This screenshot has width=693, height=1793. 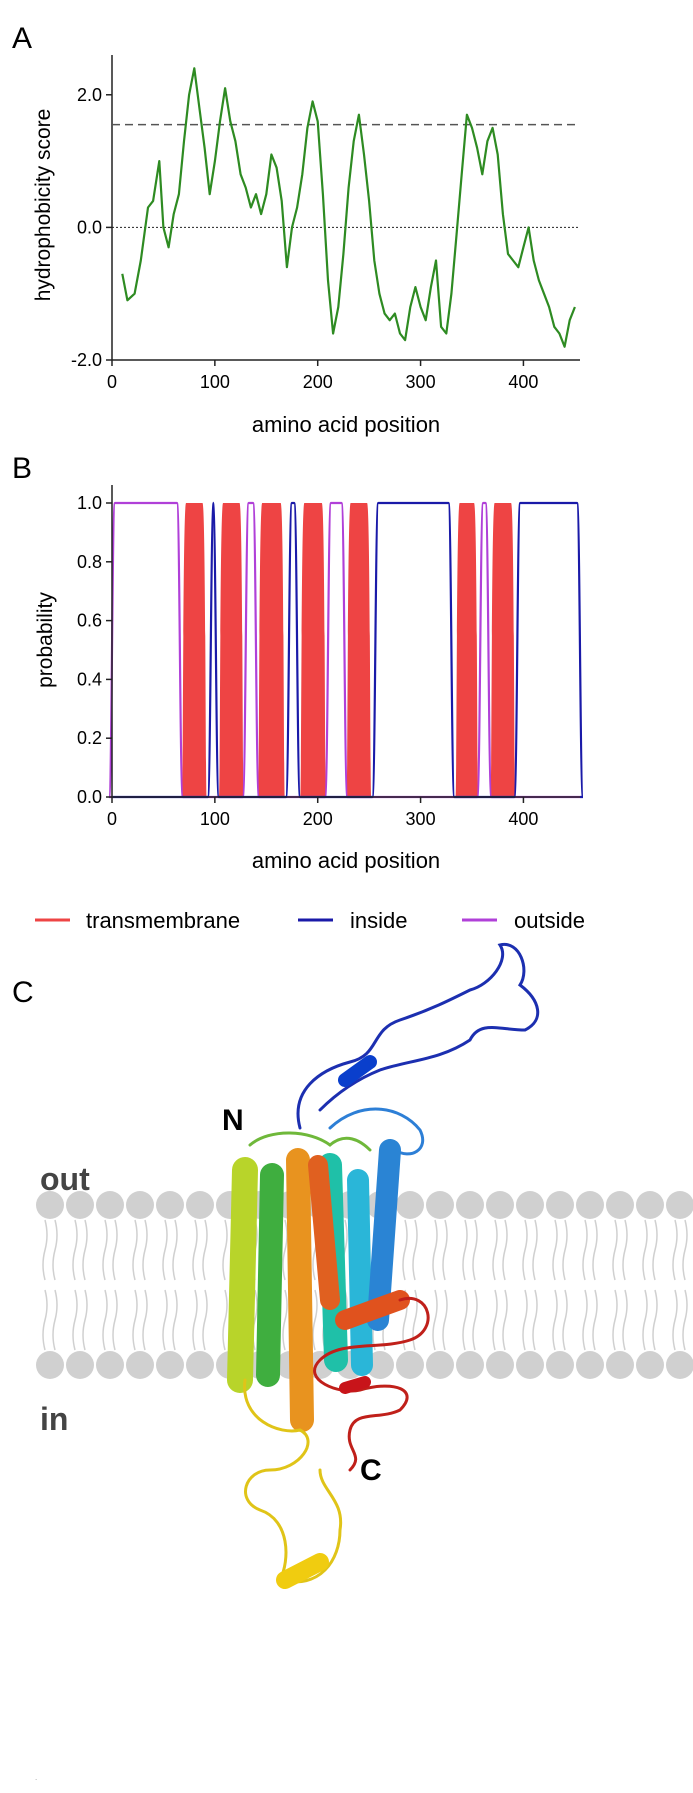 I want to click on label-in: in, so click(x=54, y=1419).